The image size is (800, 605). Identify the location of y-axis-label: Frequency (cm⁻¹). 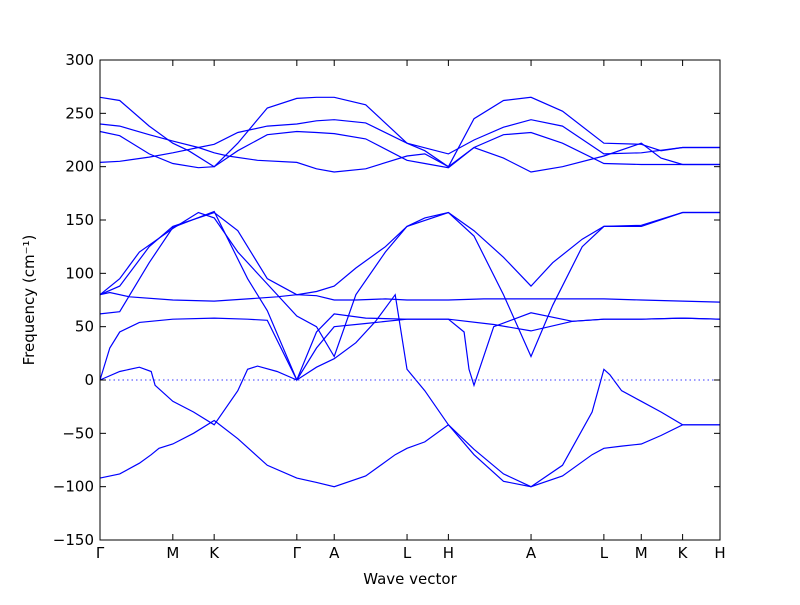
(29, 300).